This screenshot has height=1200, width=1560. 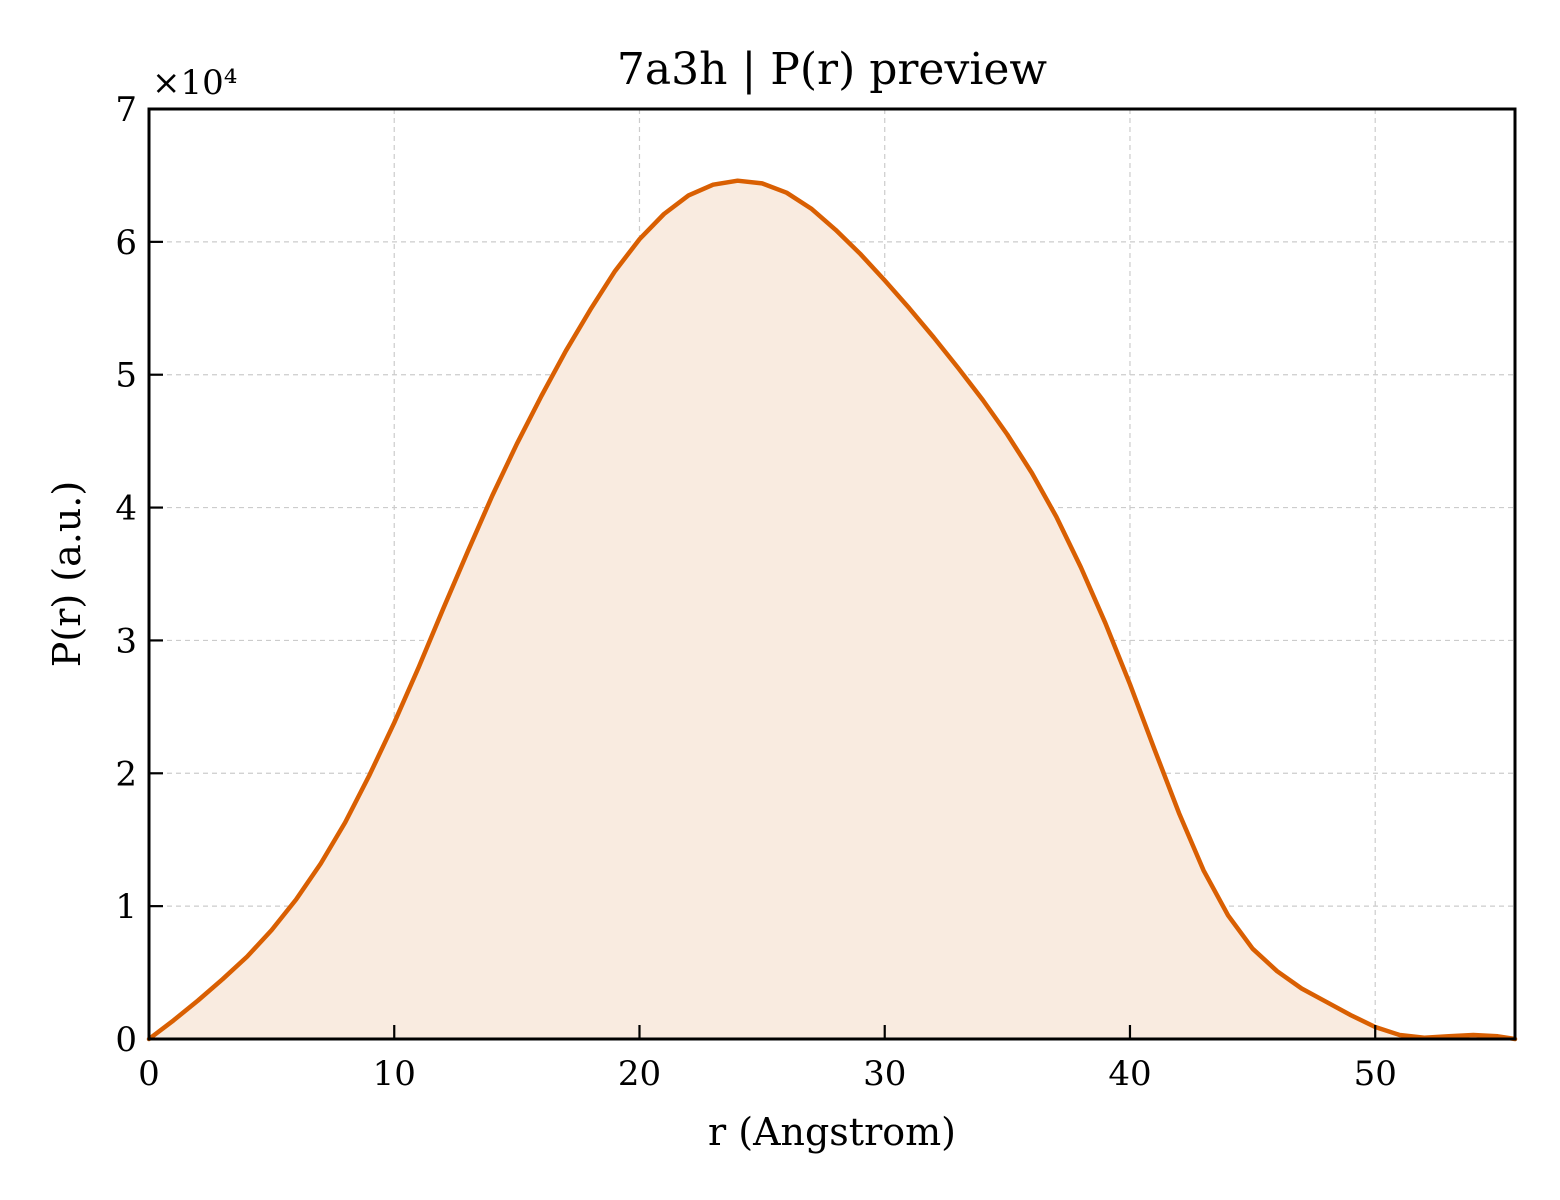 I want to click on y-tick-label: 4, so click(x=126, y=509).